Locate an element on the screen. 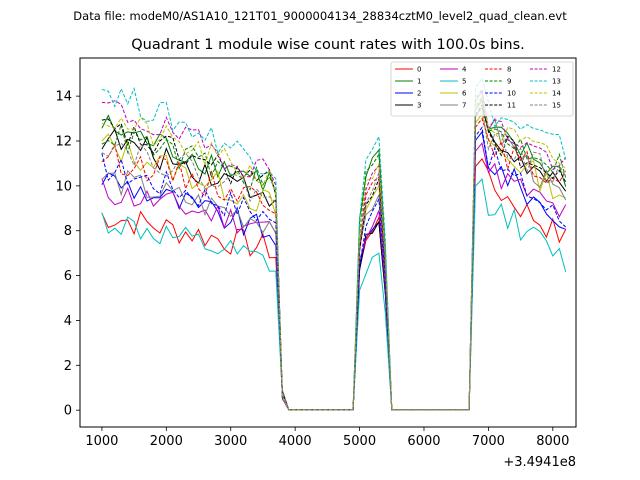 This screenshot has width=640, height=480. legend-label-14: 14 is located at coordinates (556, 94).